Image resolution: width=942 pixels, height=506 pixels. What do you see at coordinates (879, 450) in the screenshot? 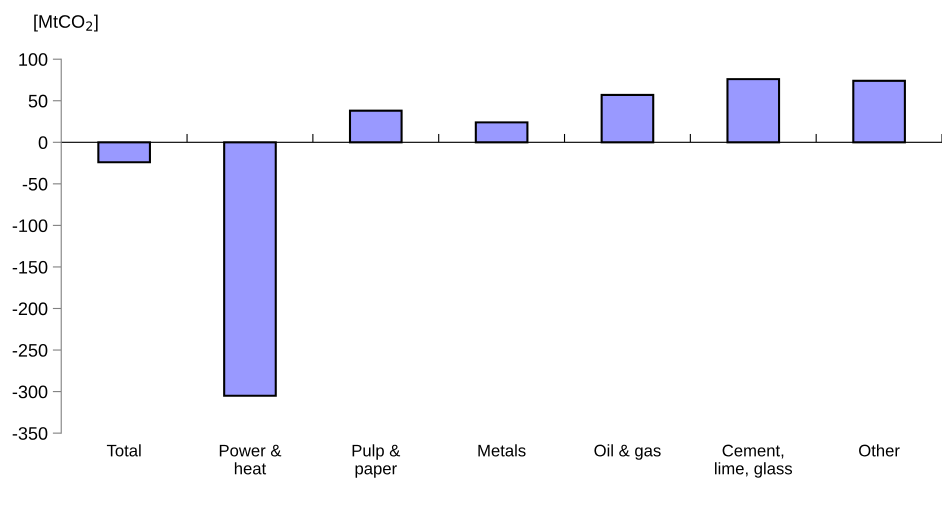
I see `x-tick-label: Other` at bounding box center [879, 450].